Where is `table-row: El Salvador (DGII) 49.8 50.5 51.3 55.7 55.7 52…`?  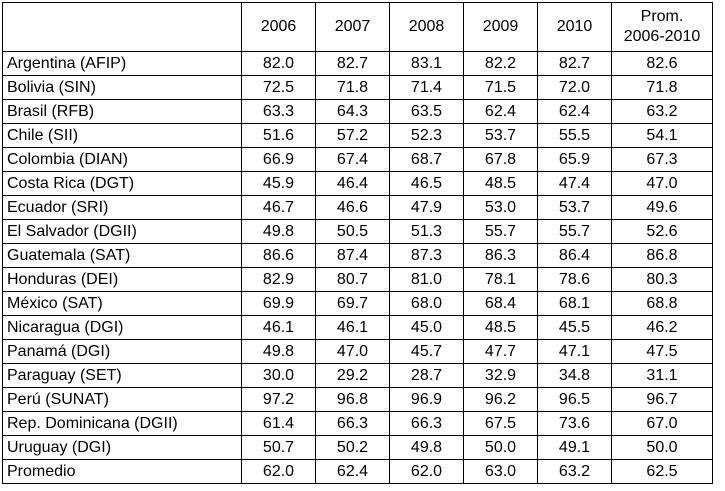 table-row: El Salvador (DGII) 49.8 50.5 51.3 55.7 55.7 52… is located at coordinates (357, 231).